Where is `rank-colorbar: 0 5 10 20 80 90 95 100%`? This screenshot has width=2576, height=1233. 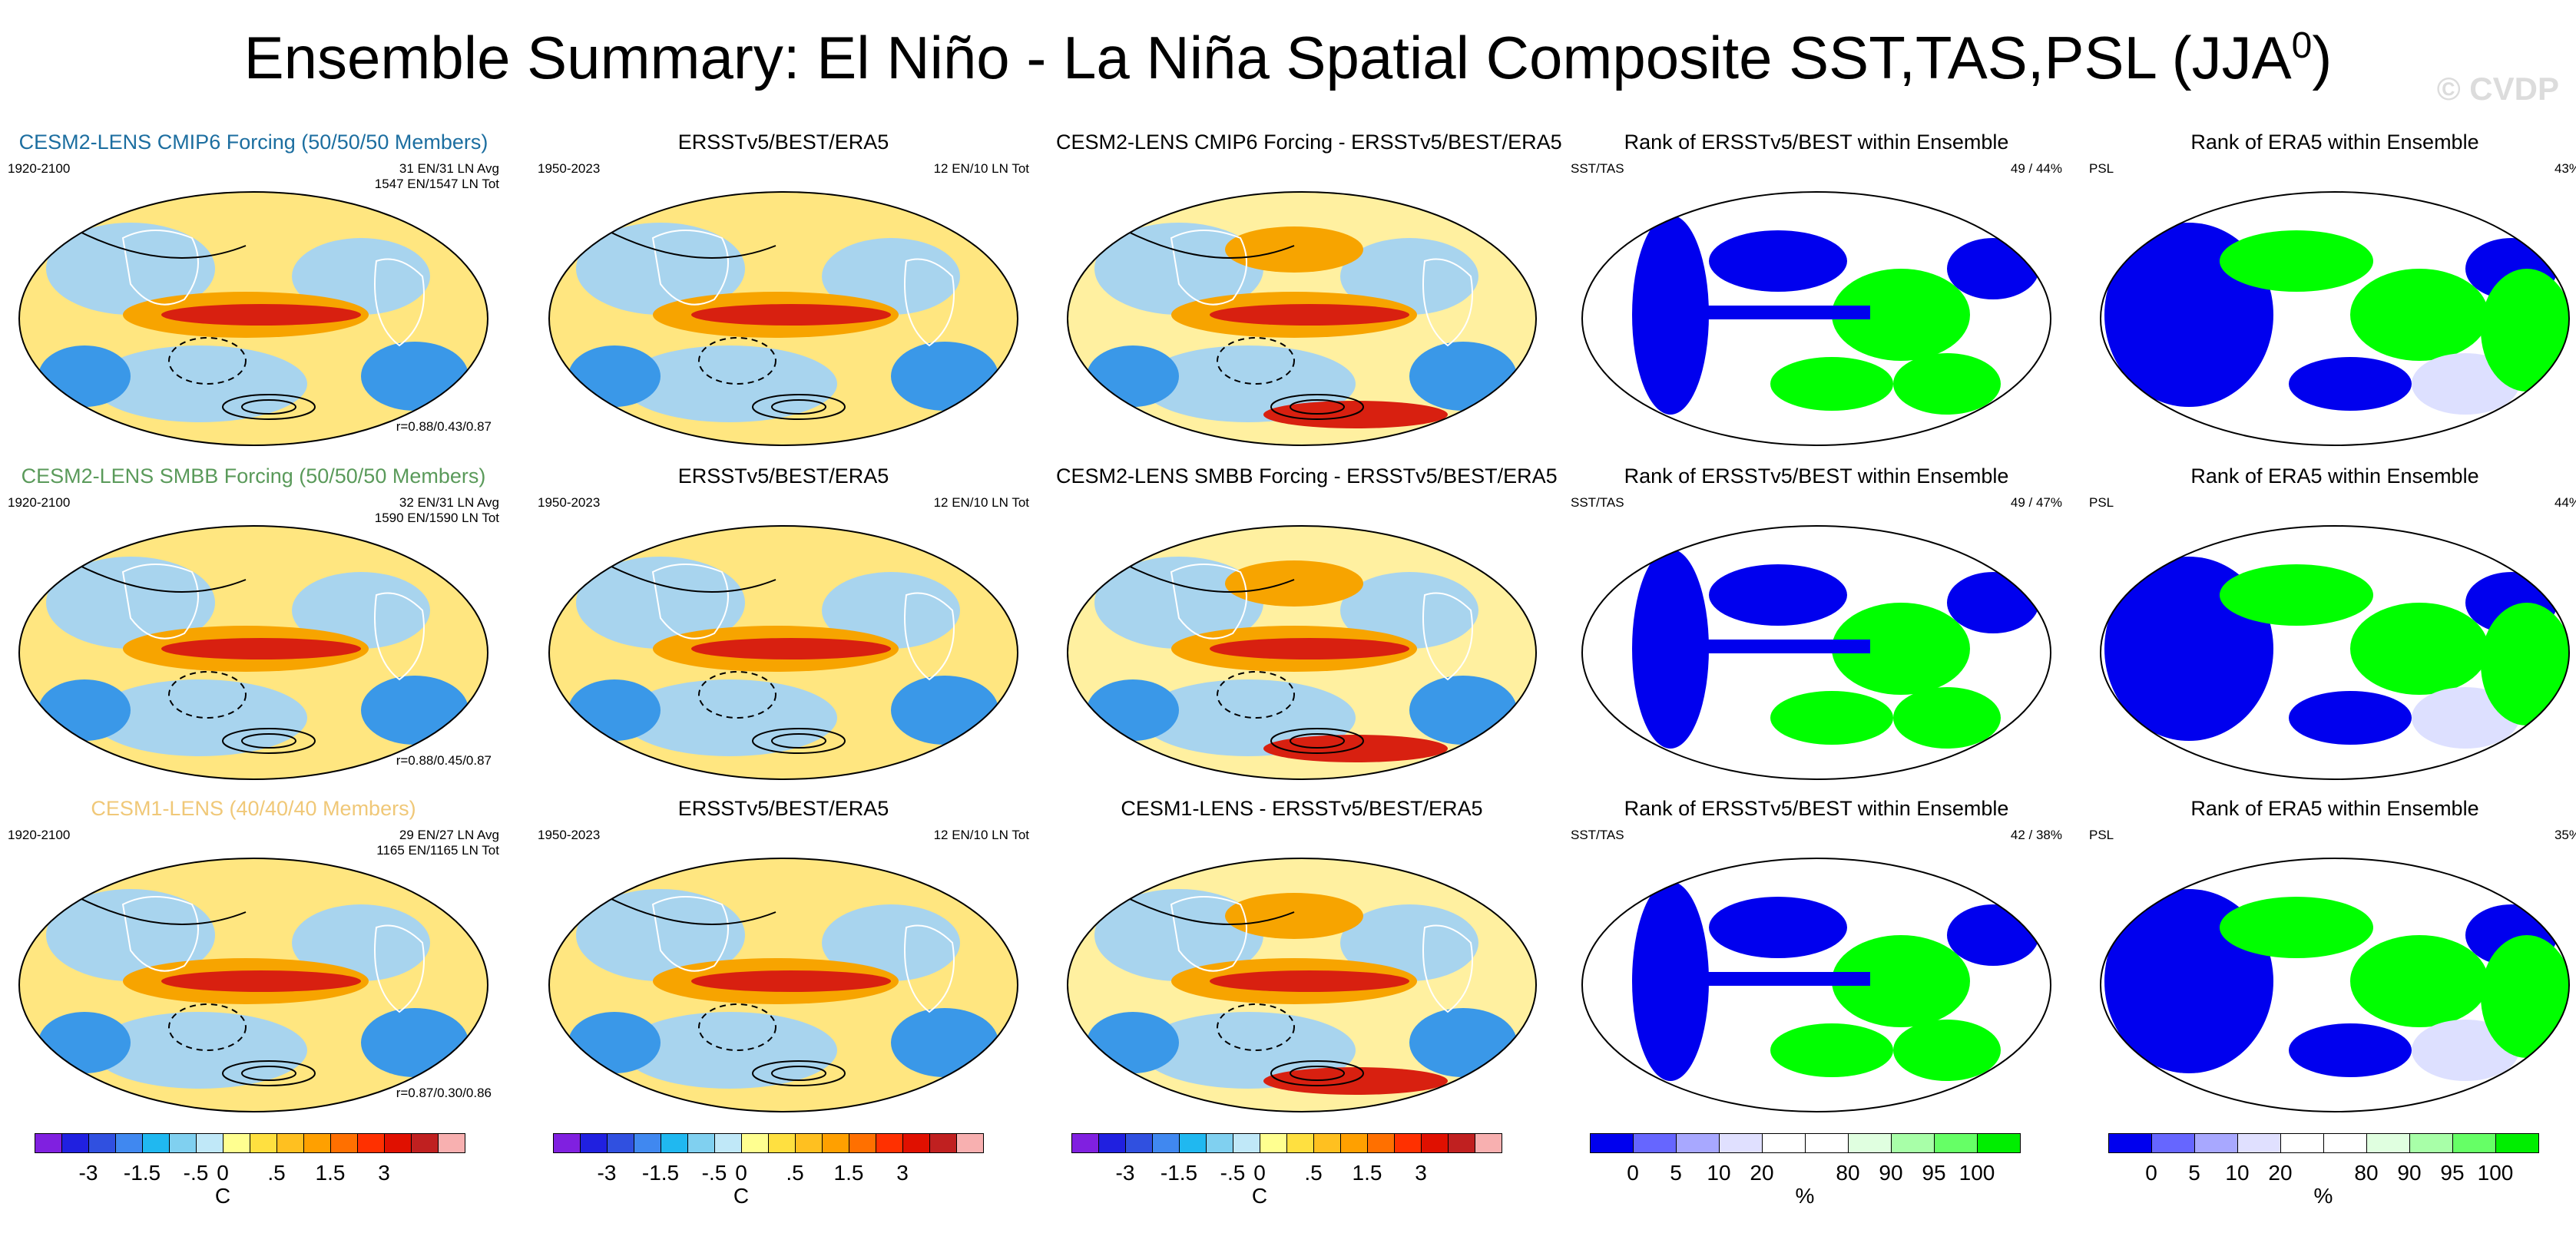
rank-colorbar: 0 5 10 20 80 90 95 100% is located at coordinates (2323, 1183).